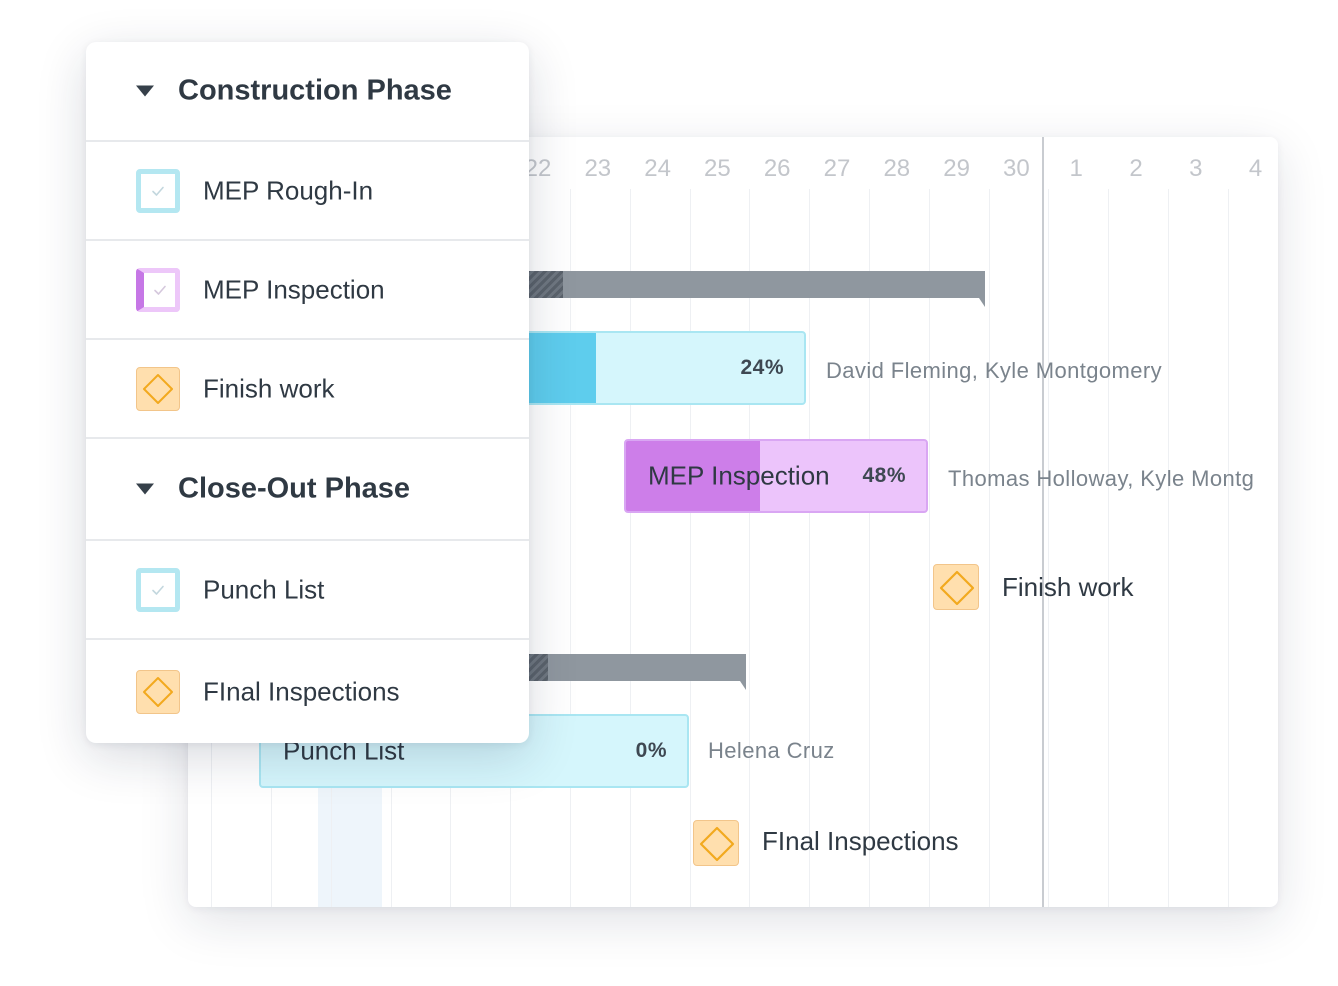 This screenshot has height=986, width=1338. Describe the element at coordinates (647, 368) in the screenshot. I see `mep-rough-in-bar: 24%` at that location.